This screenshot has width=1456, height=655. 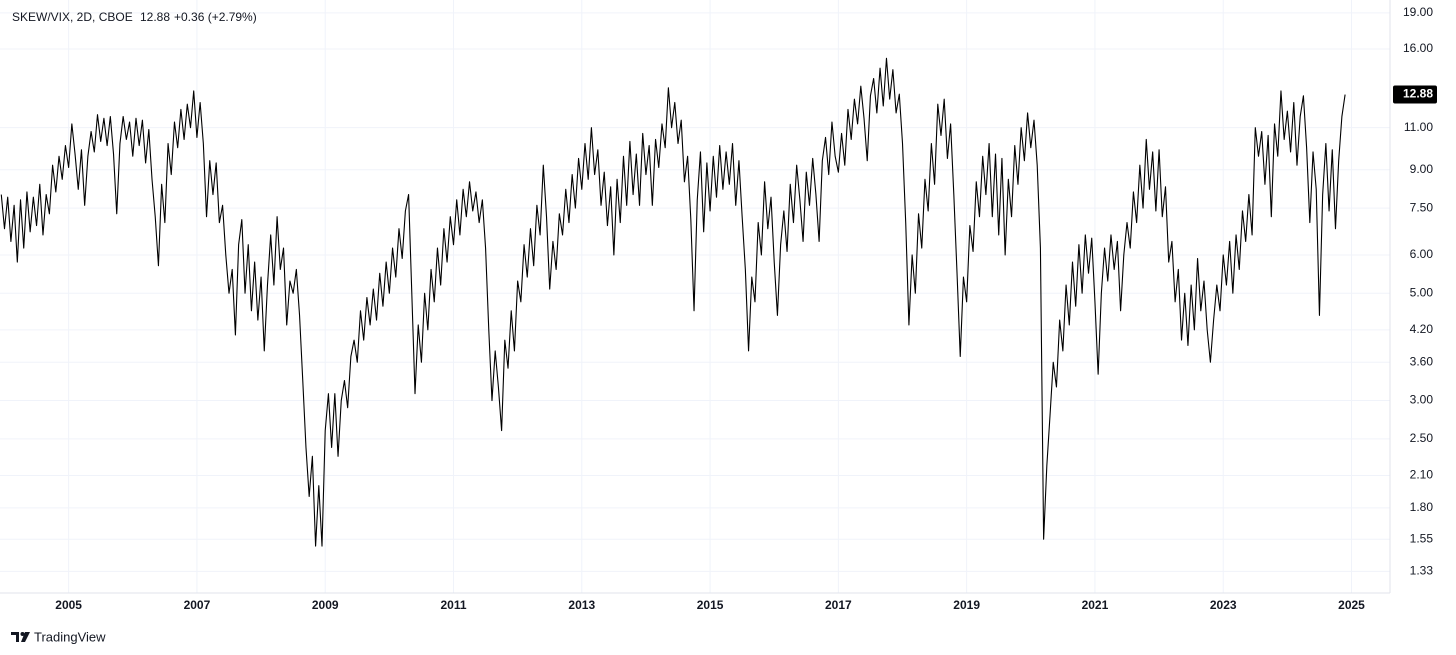 I want to click on y-tick-label: 6.00, so click(x=1422, y=254).